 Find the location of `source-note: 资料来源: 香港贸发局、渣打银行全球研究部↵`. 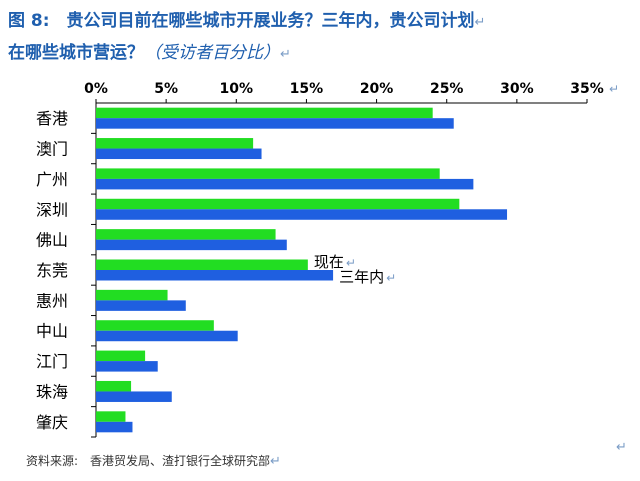

source-note: 资料来源: 香港贸发局、渣打银行全球研究部↵ is located at coordinates (153, 460).